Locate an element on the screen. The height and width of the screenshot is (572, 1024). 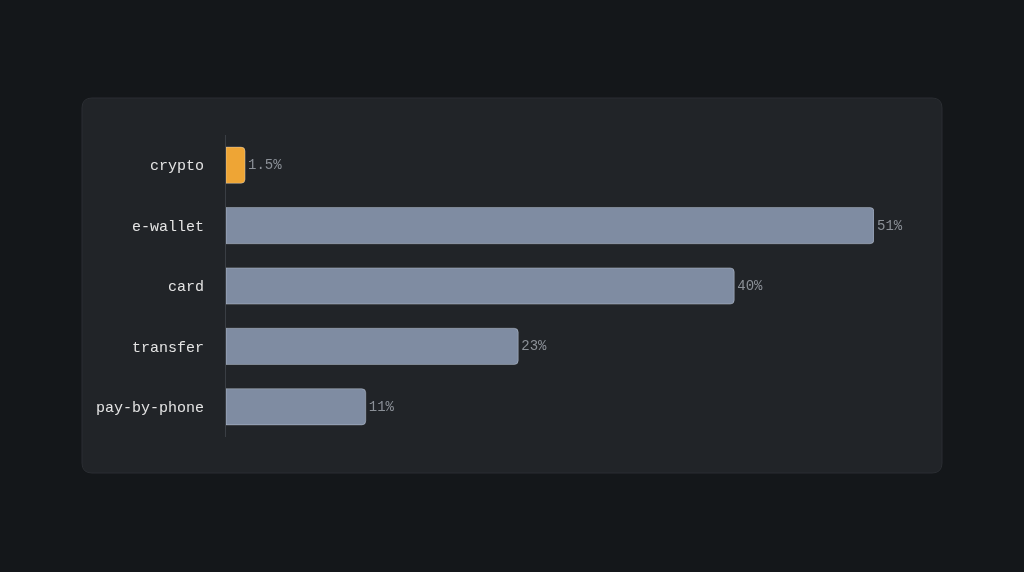
y-tick-label: e-wallet is located at coordinates (167, 227).